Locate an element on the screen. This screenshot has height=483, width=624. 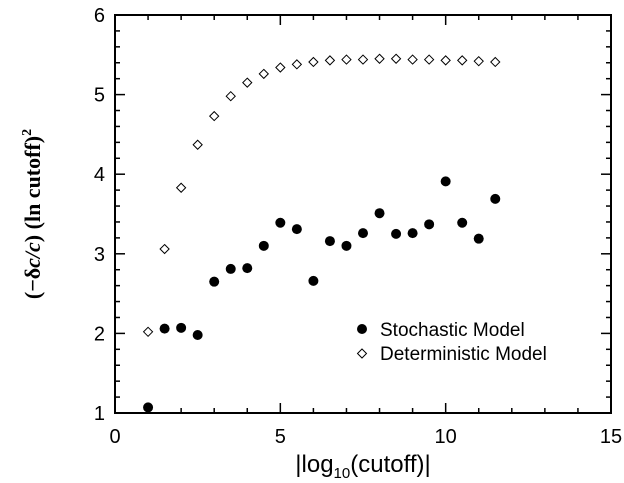
legend-marker-deterministic is located at coordinates (362, 353).